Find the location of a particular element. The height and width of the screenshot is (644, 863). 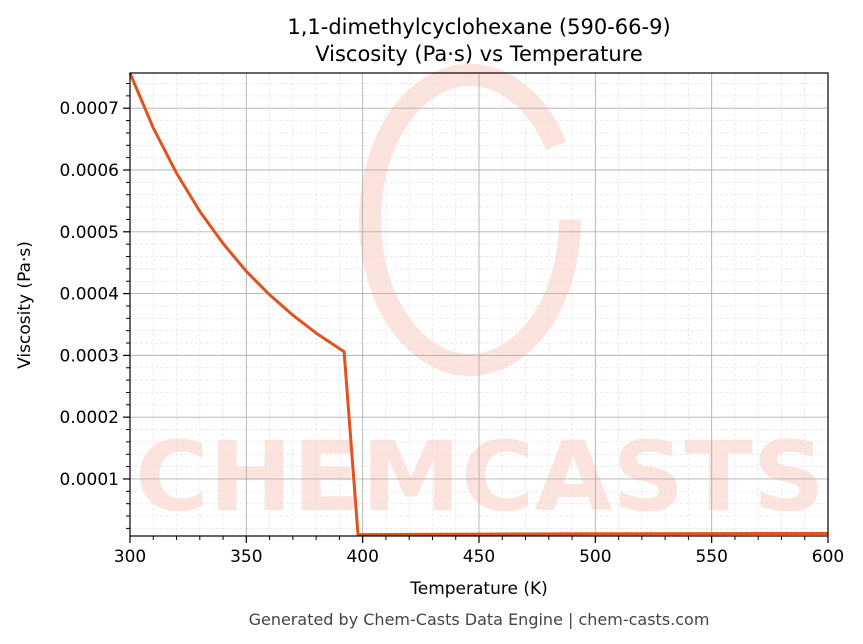

y-tick-label: 0.0006 is located at coordinates (89, 171).